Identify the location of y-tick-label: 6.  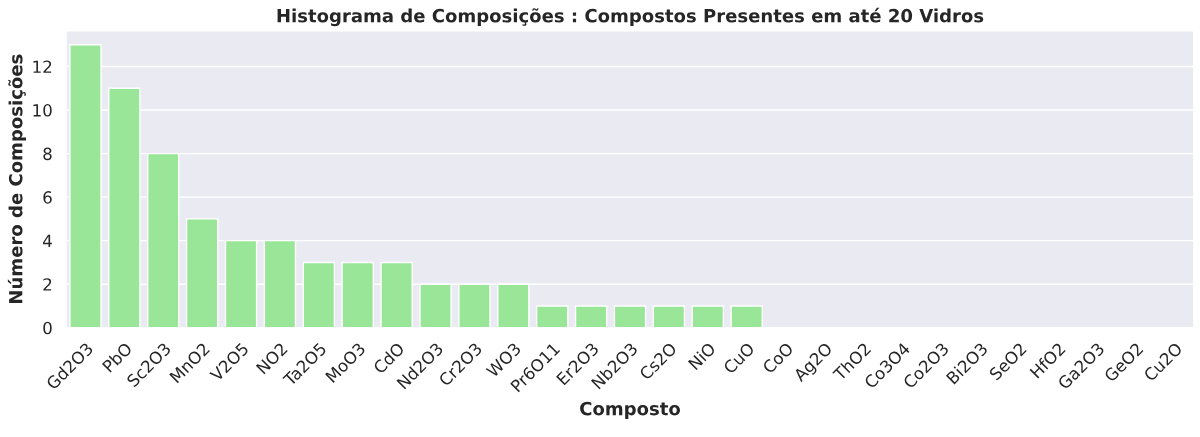
(47, 197).